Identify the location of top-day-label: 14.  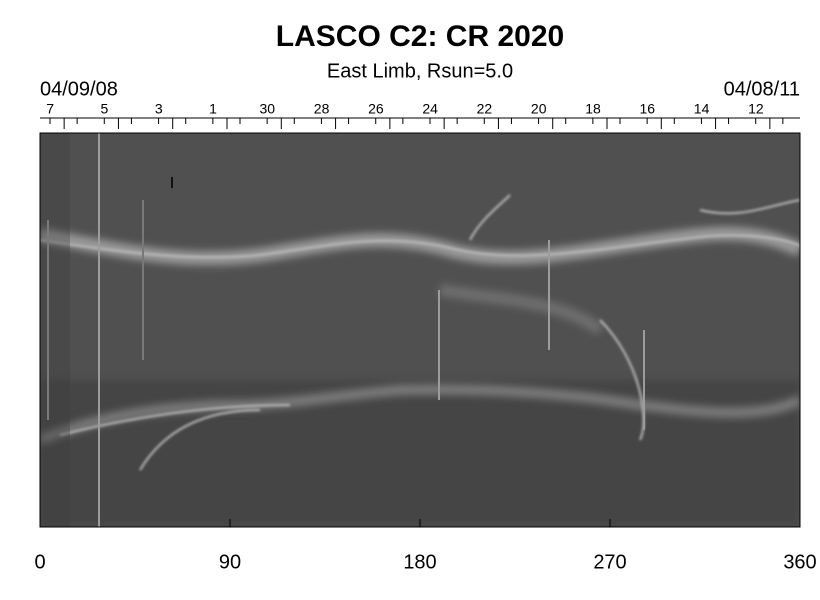
(702, 109).